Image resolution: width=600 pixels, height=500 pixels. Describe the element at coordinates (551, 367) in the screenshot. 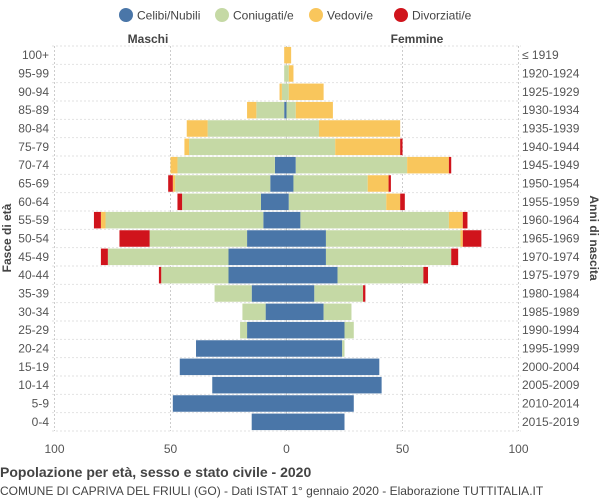

I see `birth-year-label: 2000-2004` at that location.